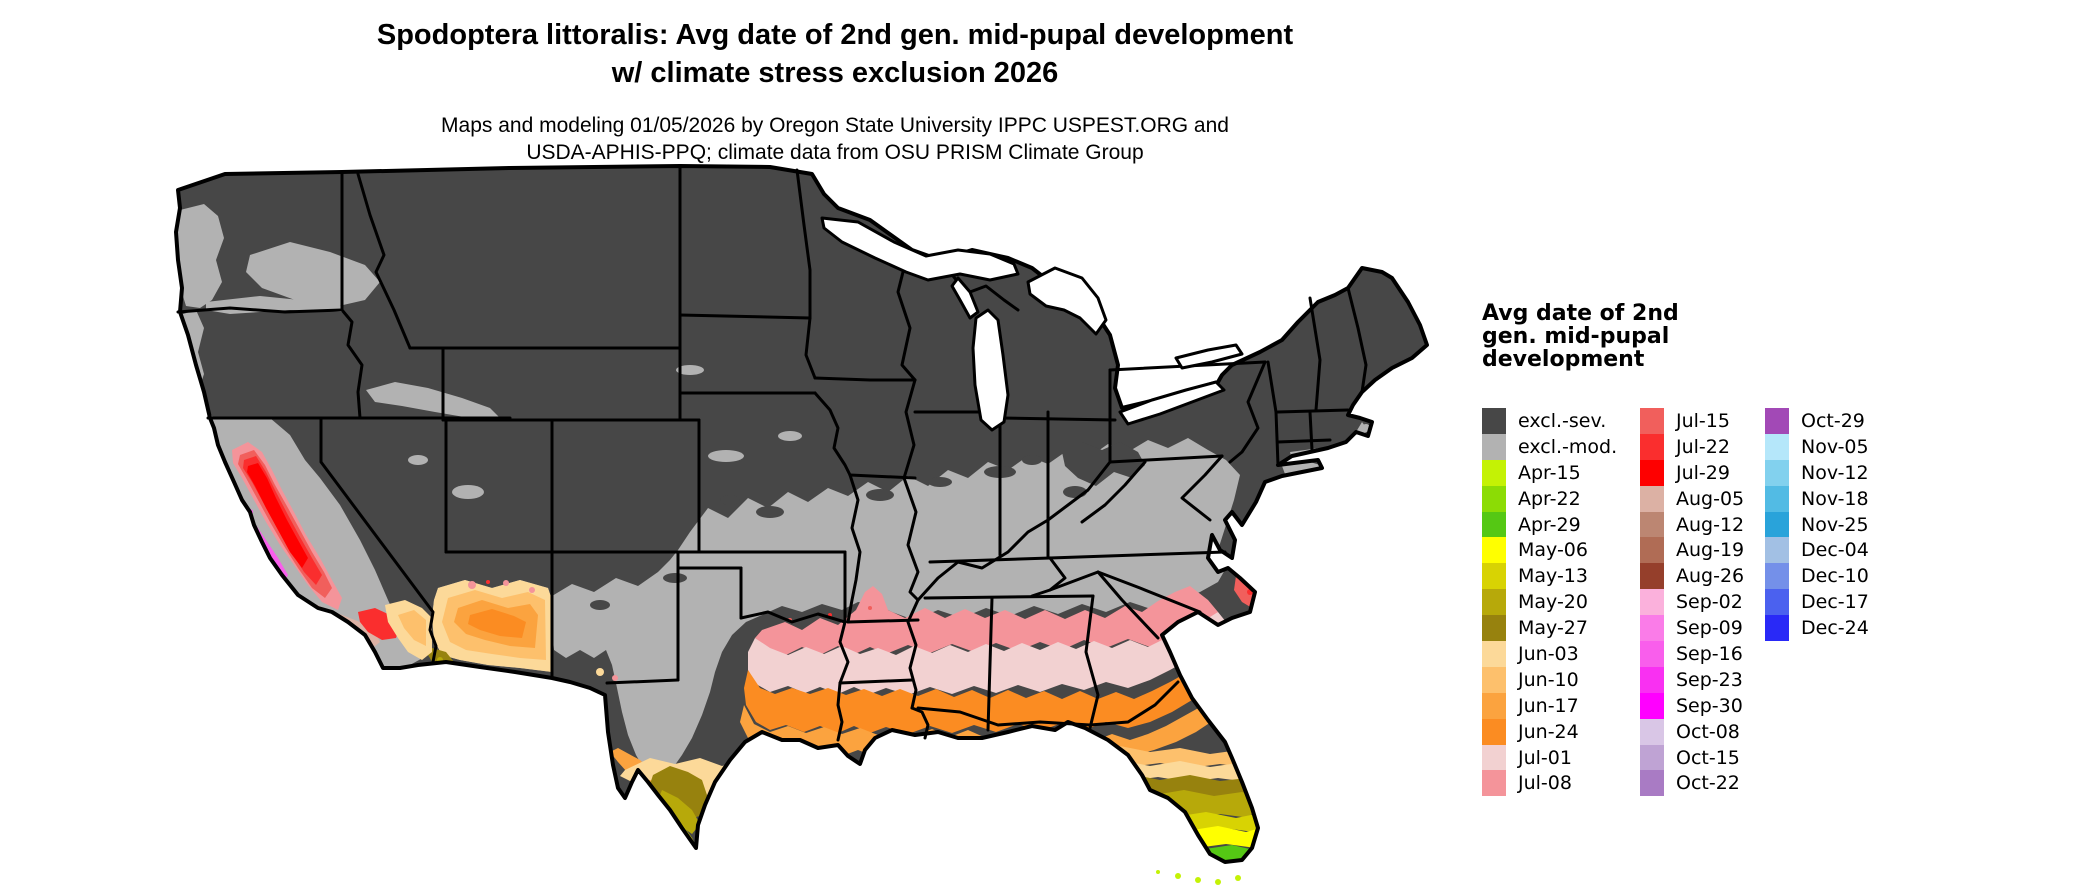  Describe the element at coordinates (1710, 524) in the screenshot. I see `legend-label: Aug-12` at that location.